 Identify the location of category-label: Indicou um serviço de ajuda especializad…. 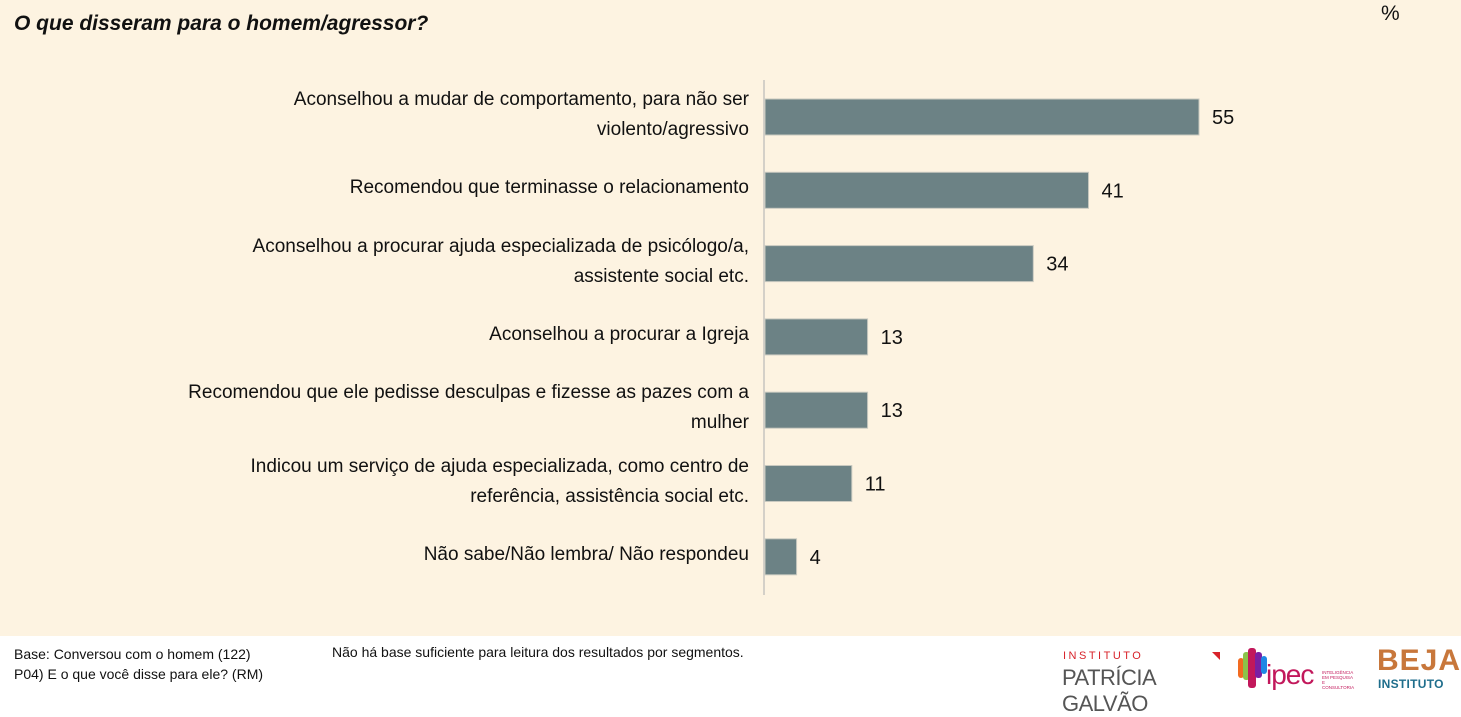
(439, 482).